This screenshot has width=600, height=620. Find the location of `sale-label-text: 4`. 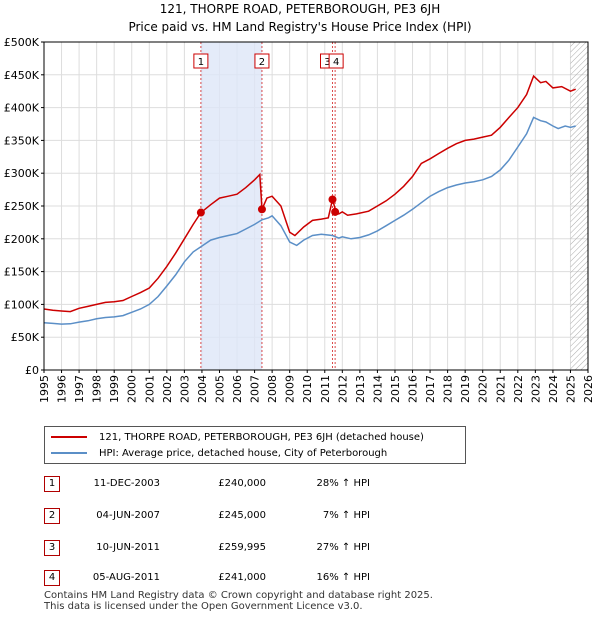

sale-label-text: 4 is located at coordinates (336, 62).